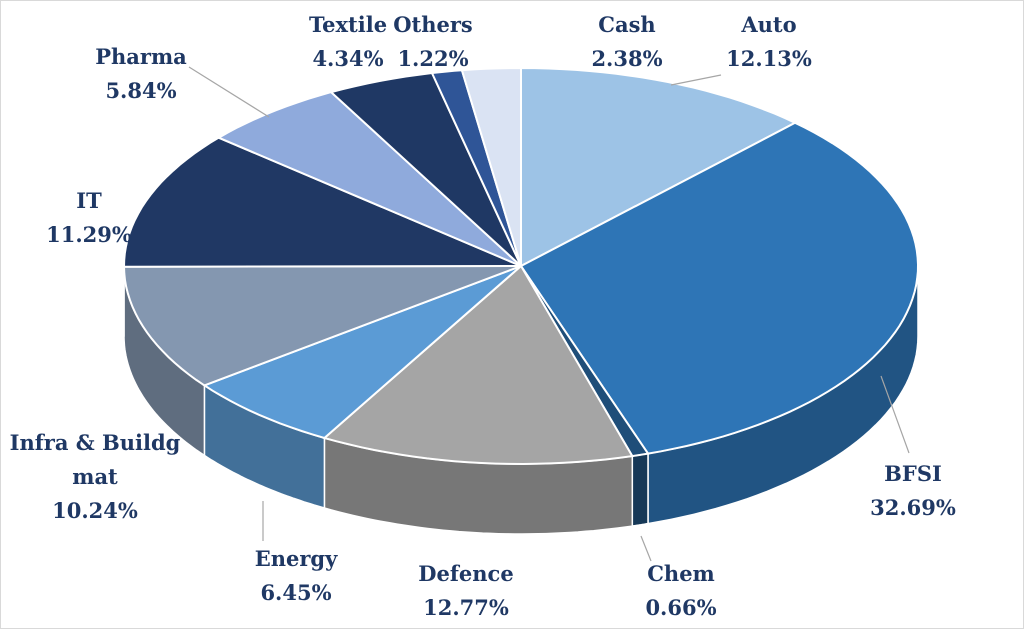 This screenshot has height=629, width=1024. I want to click on slice-pct-textile: 4.34%, so click(348, 58).